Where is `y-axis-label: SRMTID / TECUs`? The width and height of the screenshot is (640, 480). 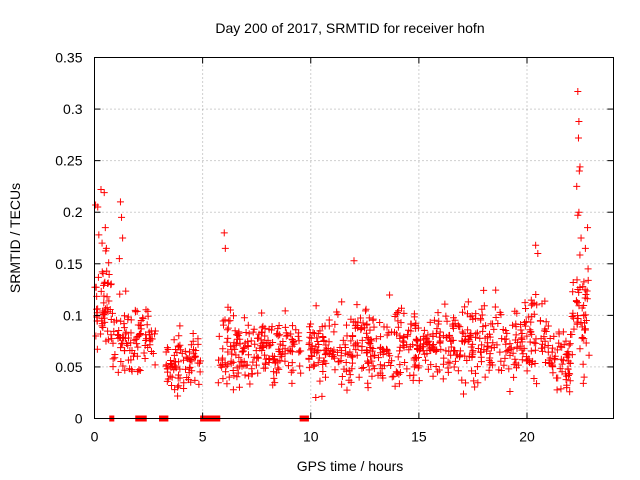
y-axis-label: SRMTID / TECUs is located at coordinates (15, 238).